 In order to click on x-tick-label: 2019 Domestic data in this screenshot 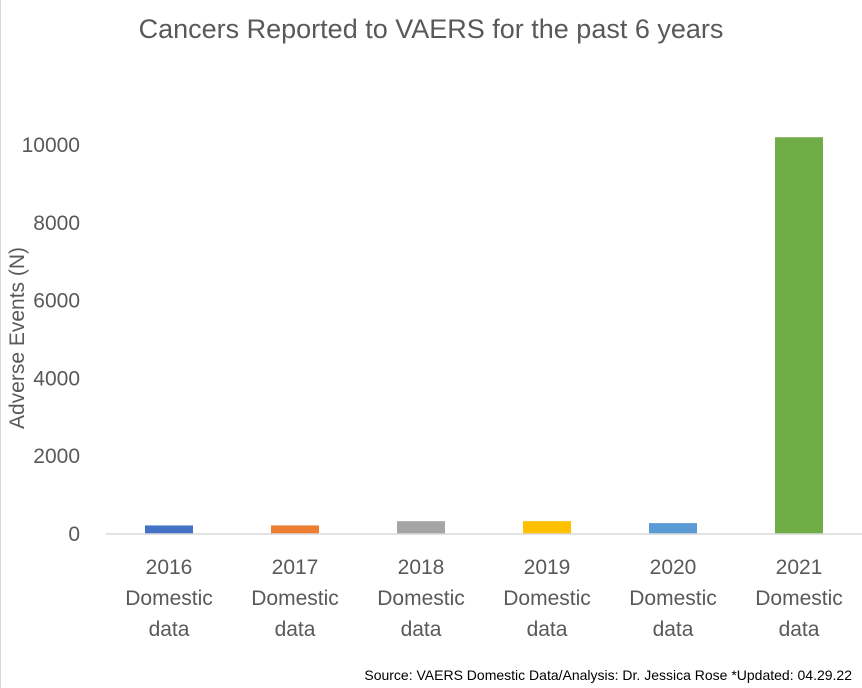, I will do `click(547, 598)`.